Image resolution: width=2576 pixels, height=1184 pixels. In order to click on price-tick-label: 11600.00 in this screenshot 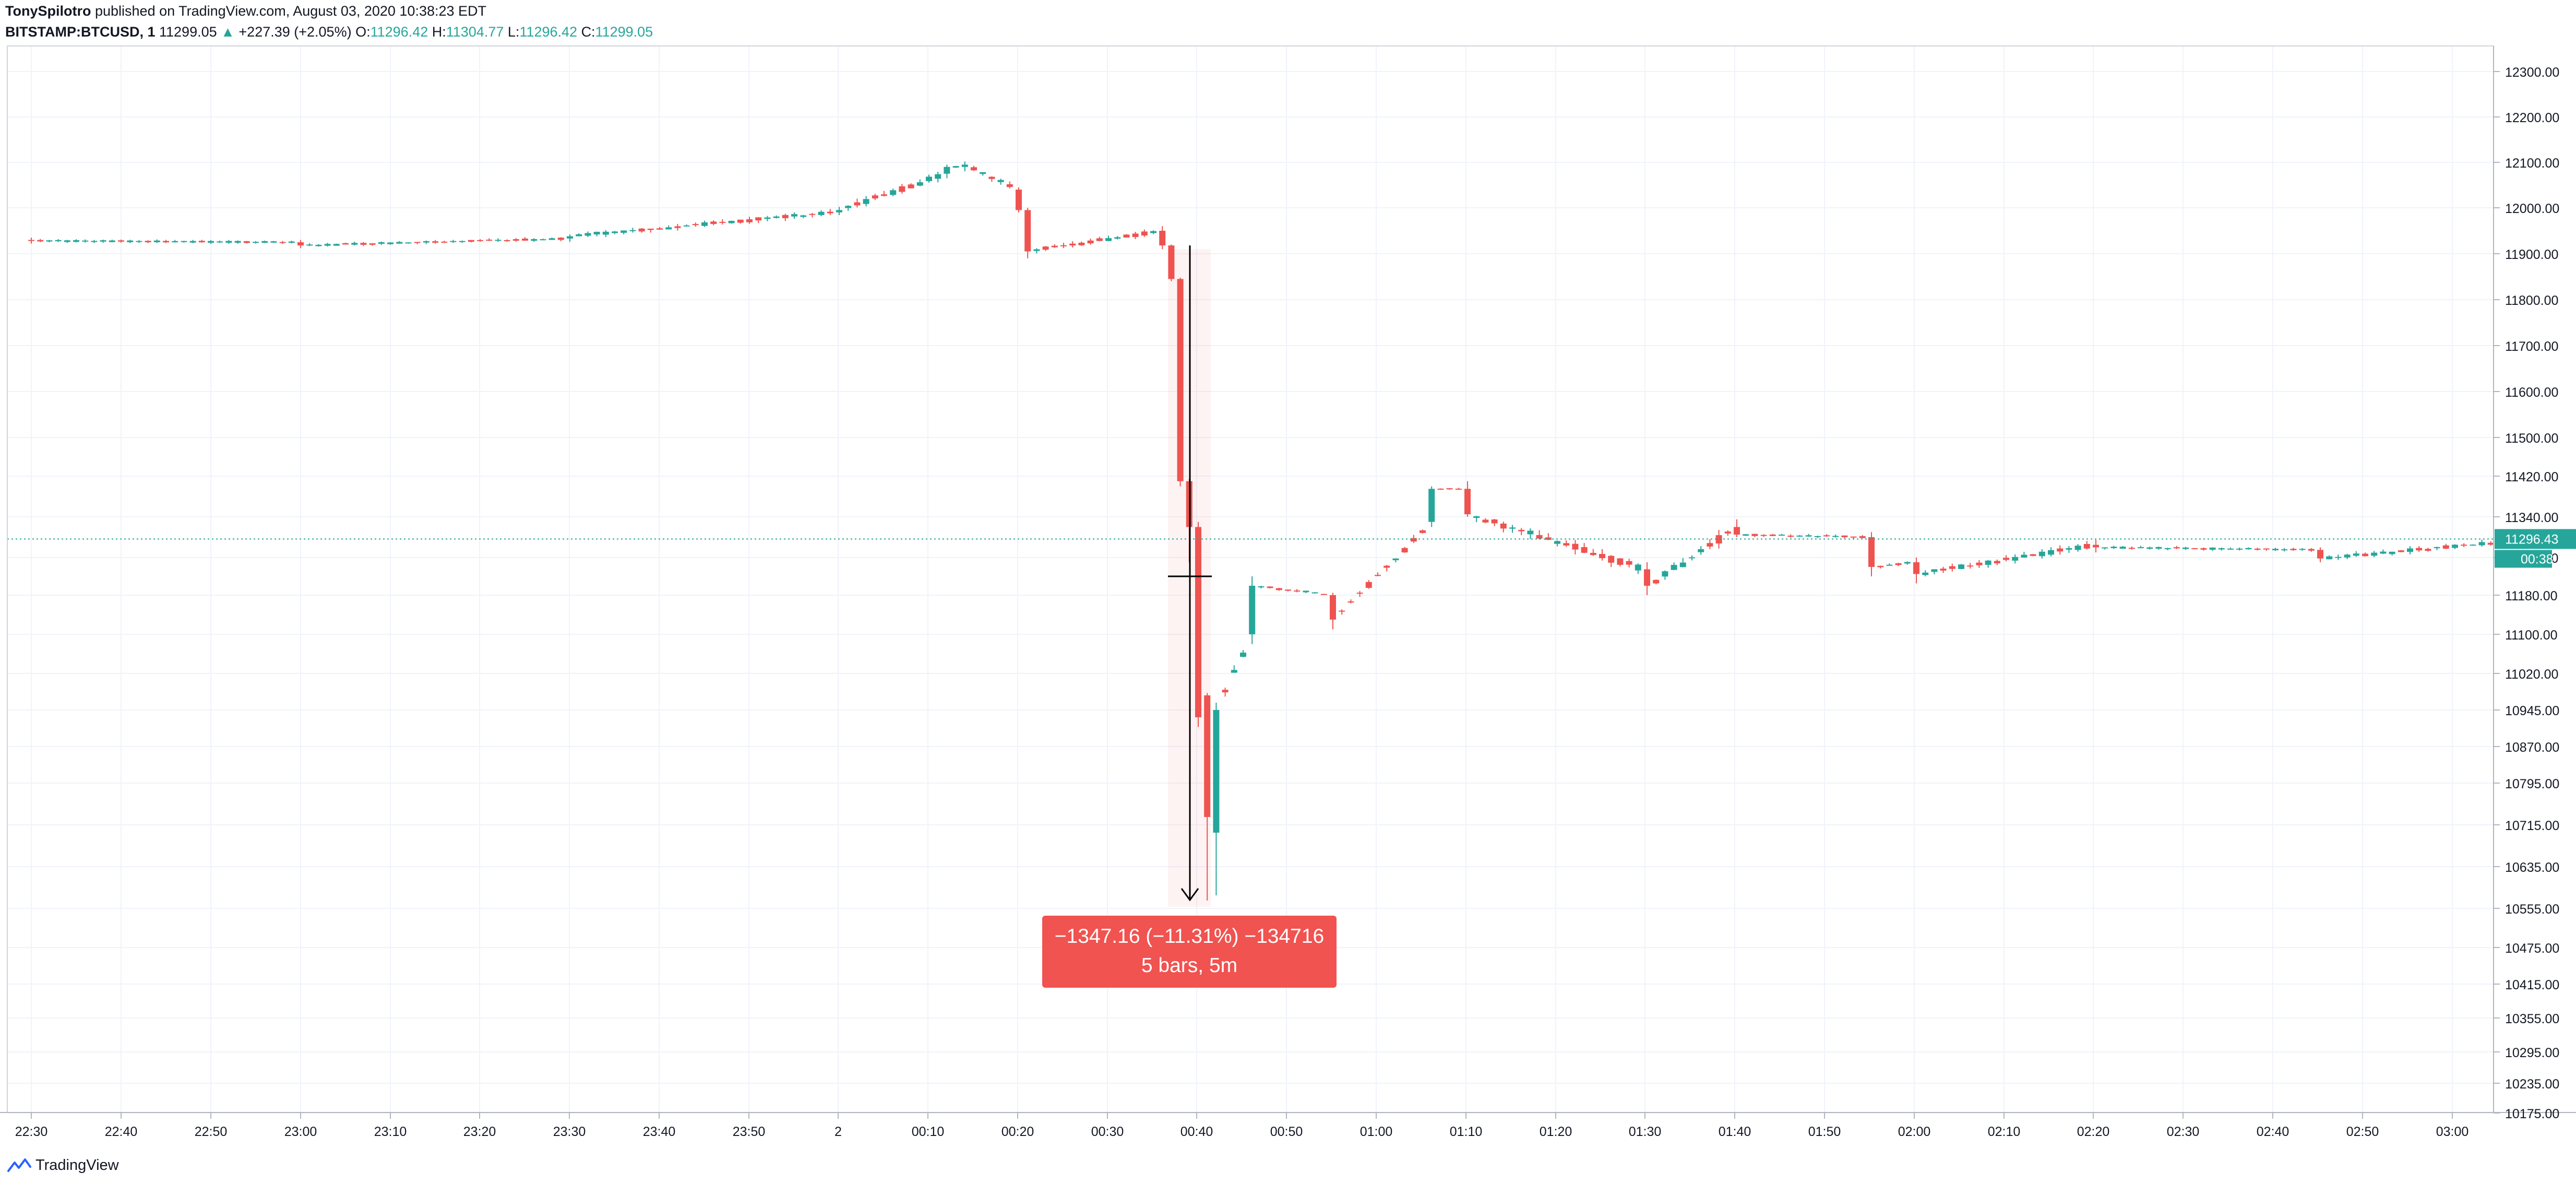, I will do `click(2532, 392)`.